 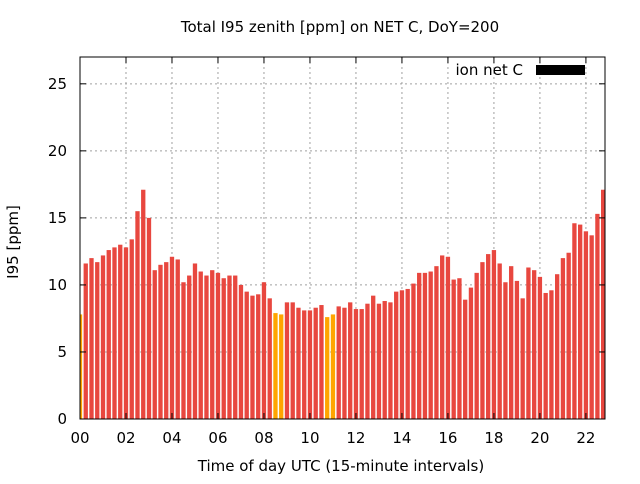 I want to click on chart-title: Total I95 zenith [ppm] on NET C, DoY=200, so click(x=339, y=27).